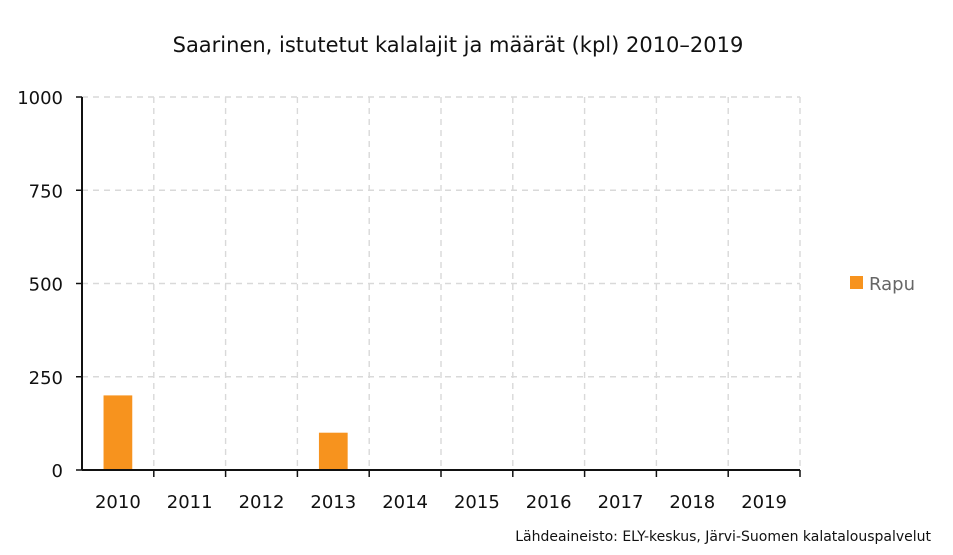 Image resolution: width=953 pixels, height=555 pixels. I want to click on bar-2010, so click(118, 432).